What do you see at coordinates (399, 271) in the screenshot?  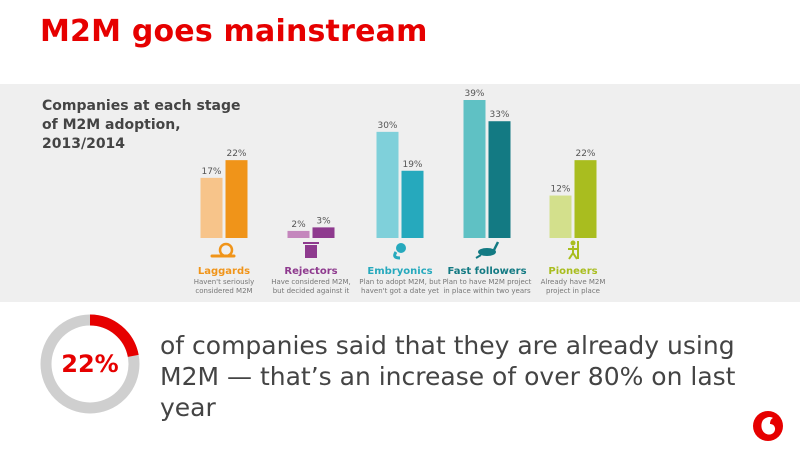 I see `category-label: Embryonics` at bounding box center [399, 271].